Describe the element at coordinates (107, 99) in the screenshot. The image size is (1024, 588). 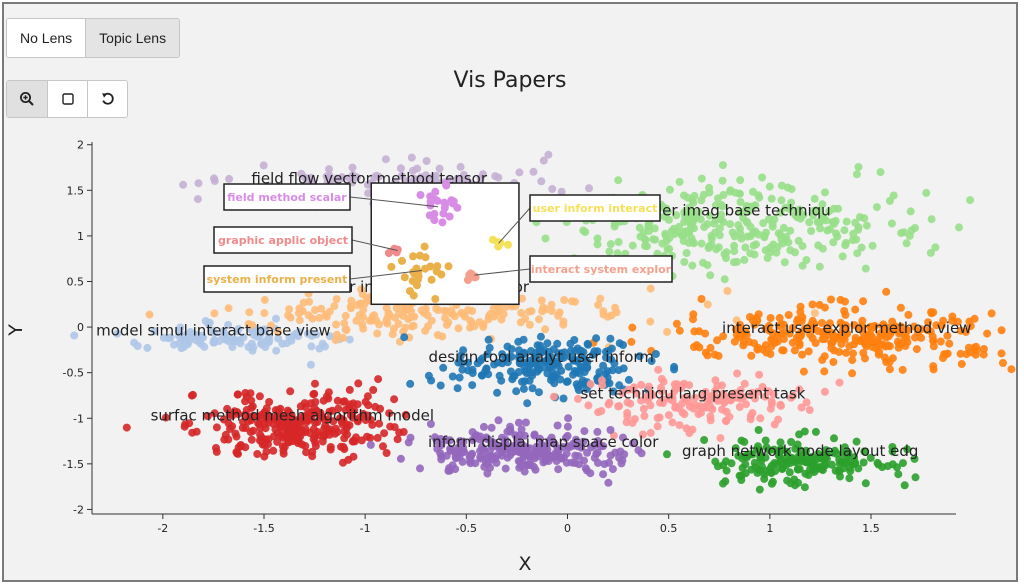
I see `reset-button` at that location.